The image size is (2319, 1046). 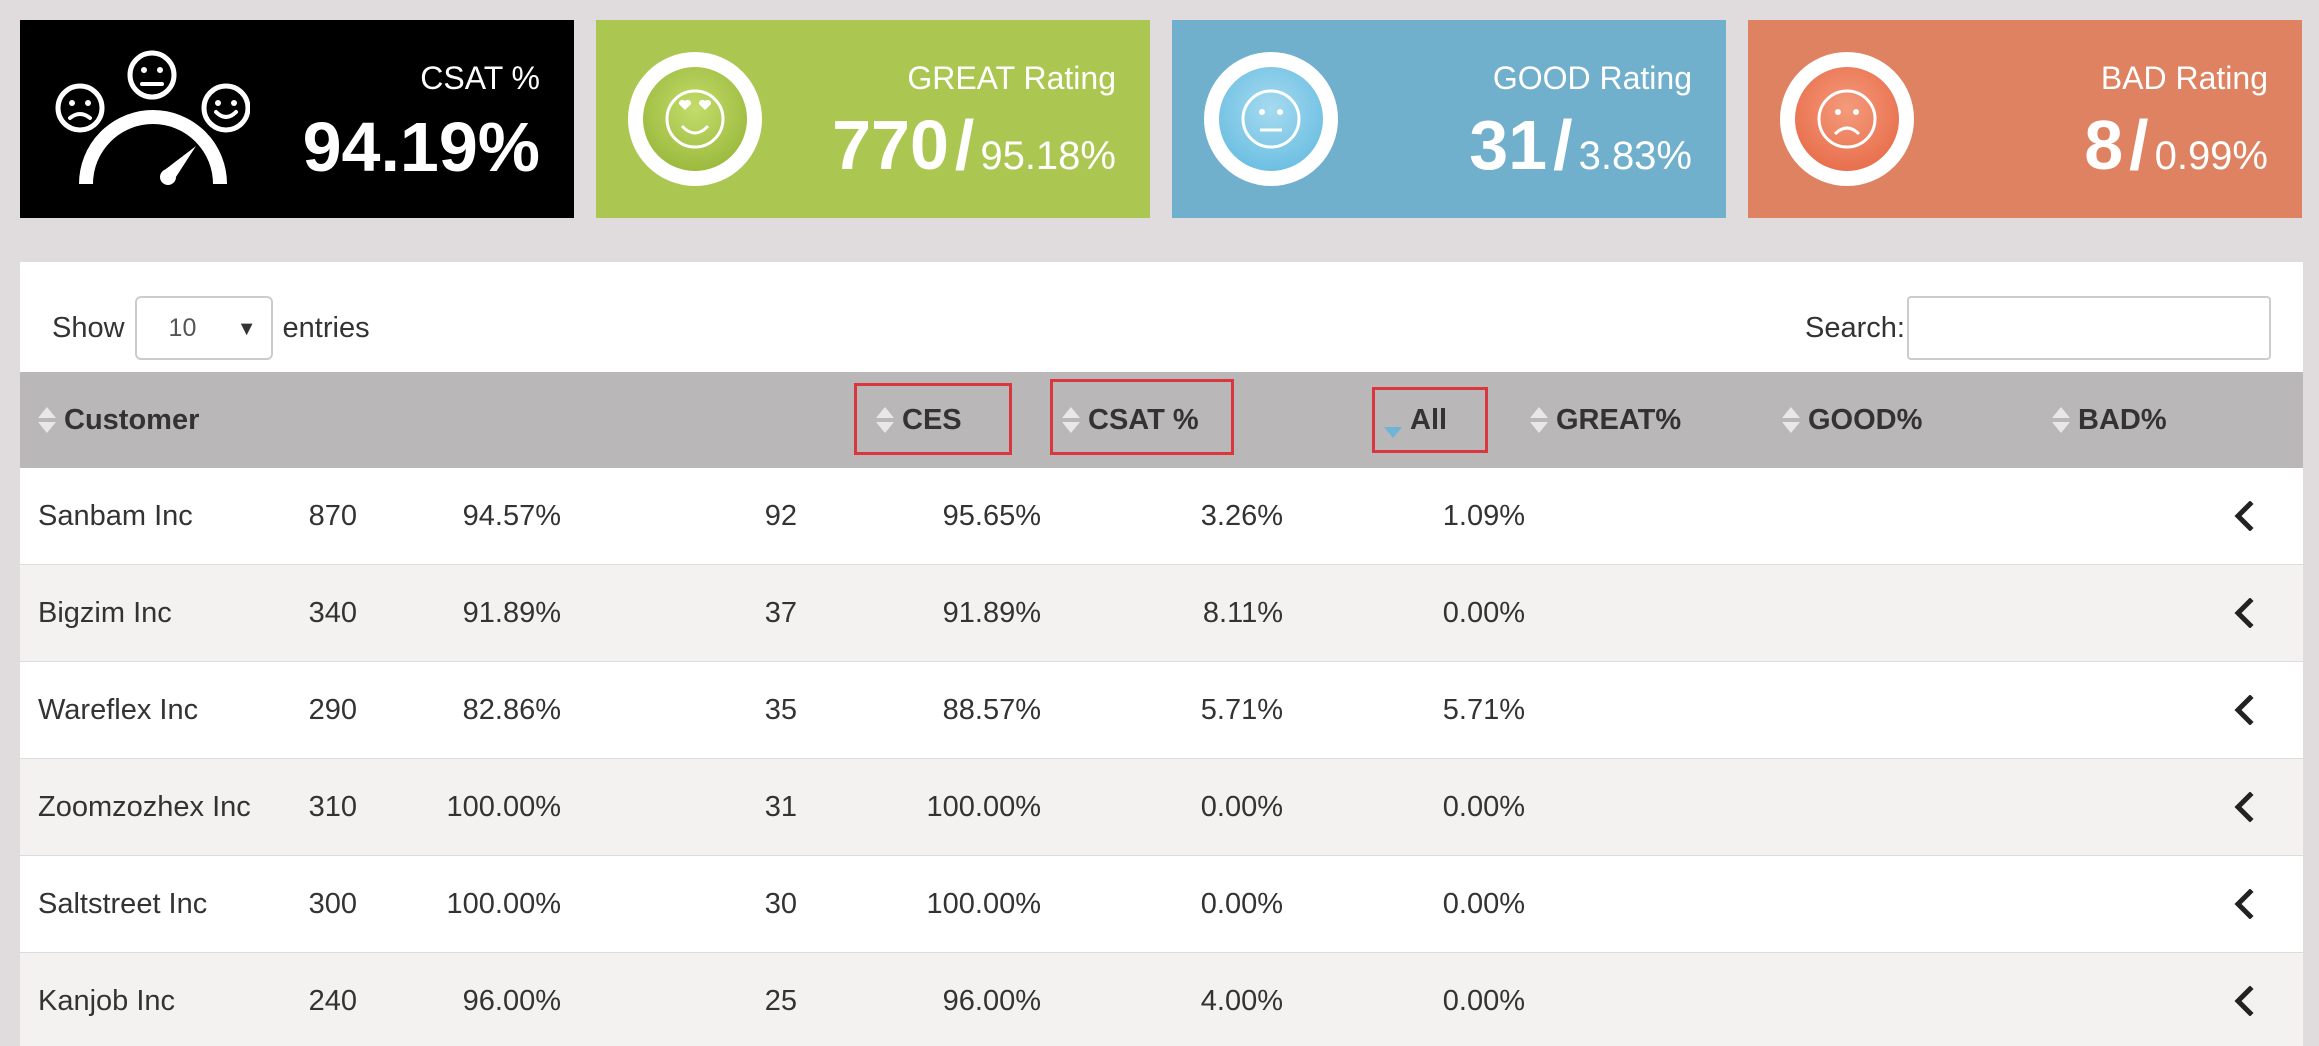 I want to click on cell-great: 91.89%, so click(x=991, y=612).